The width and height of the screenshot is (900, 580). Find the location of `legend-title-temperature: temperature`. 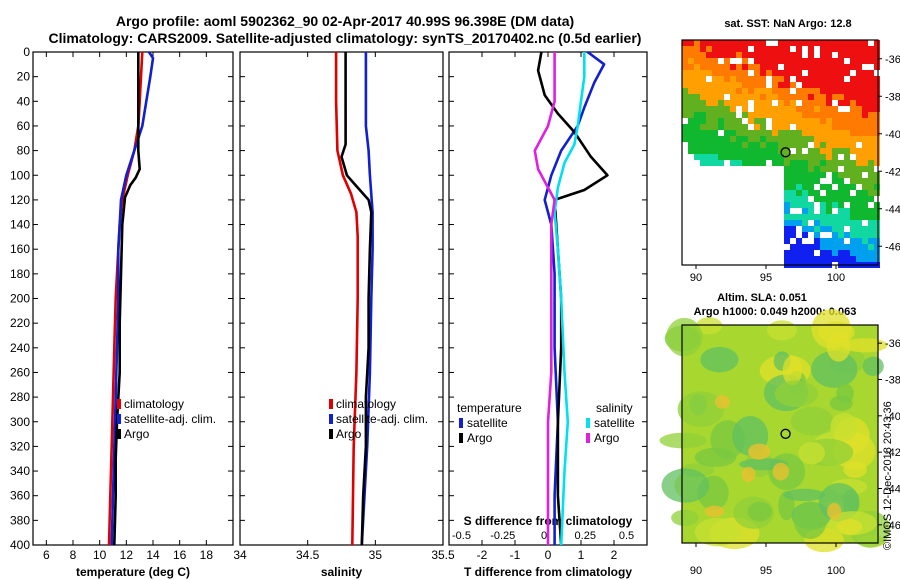

legend-title-temperature: temperature is located at coordinates (489, 408).